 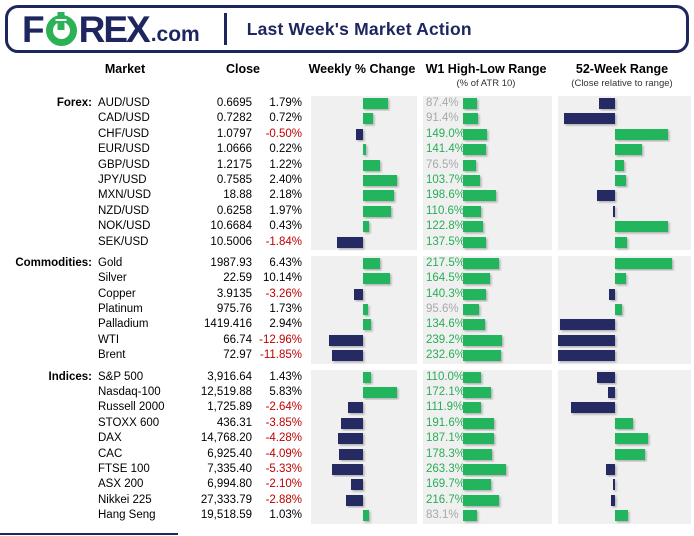 I want to click on w1-range-value: 169.7%, so click(x=446, y=484).